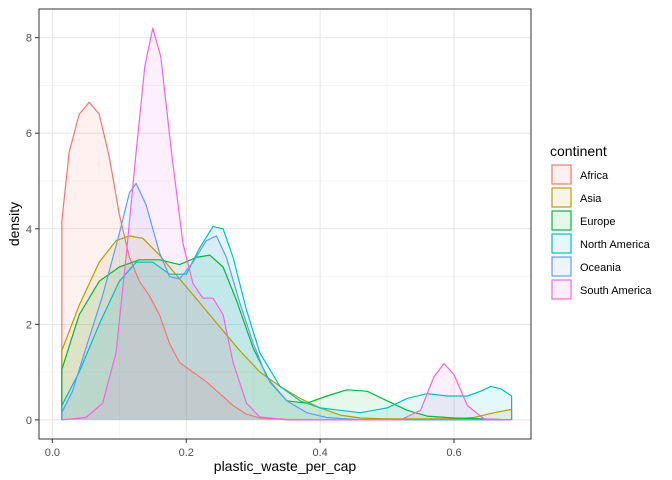  What do you see at coordinates (14, 224) in the screenshot?
I see `y-axis-title: density` at bounding box center [14, 224].